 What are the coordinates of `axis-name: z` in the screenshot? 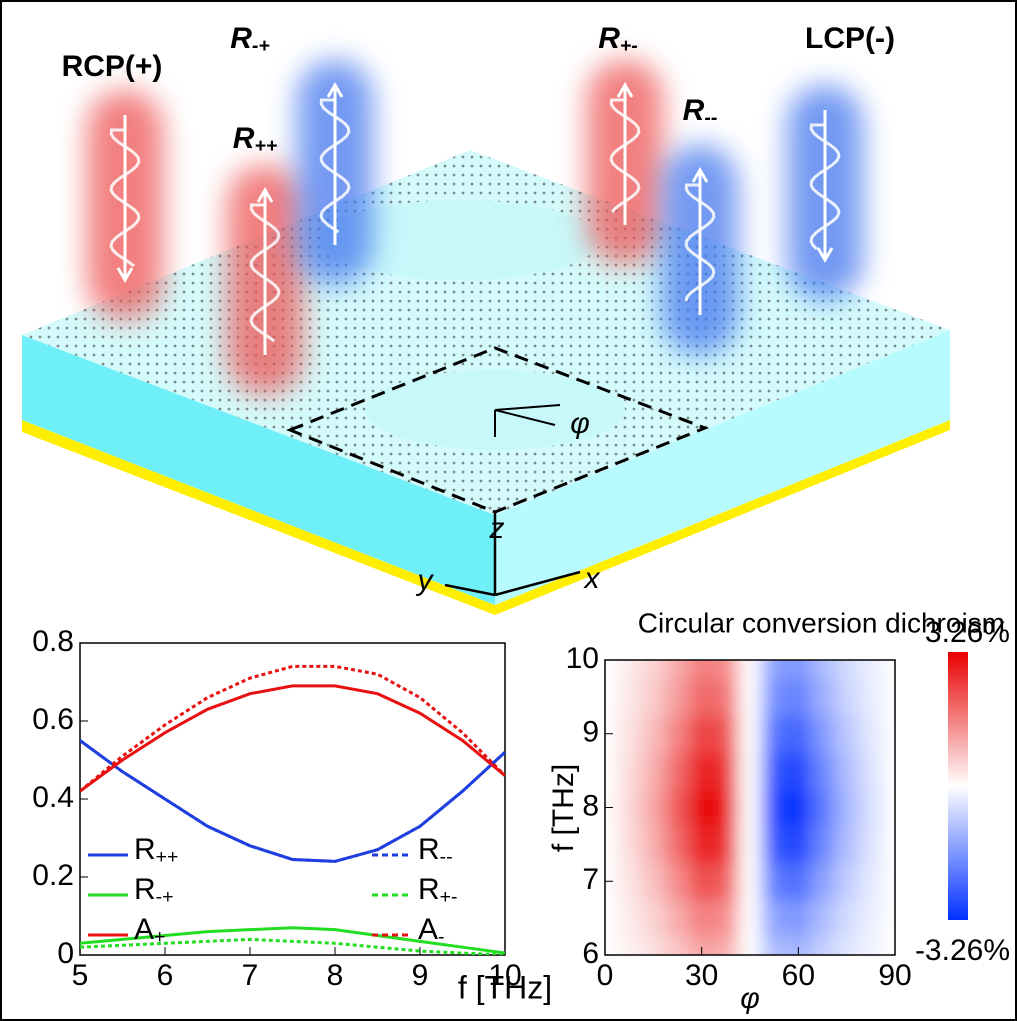 It's located at (497, 528).